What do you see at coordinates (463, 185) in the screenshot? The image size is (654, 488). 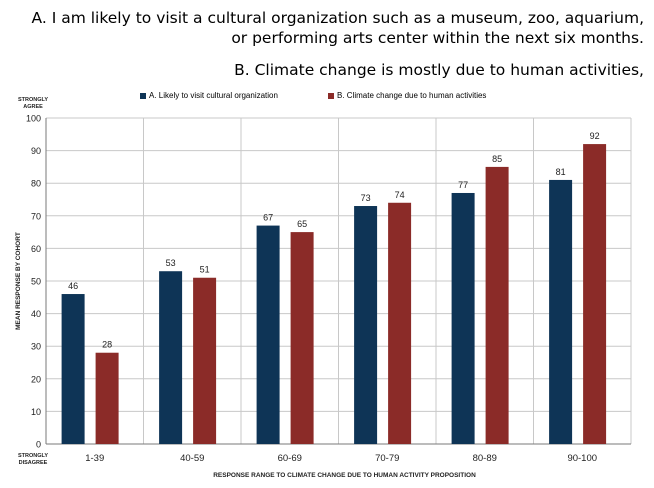 I see `bar-value-label: 77` at bounding box center [463, 185].